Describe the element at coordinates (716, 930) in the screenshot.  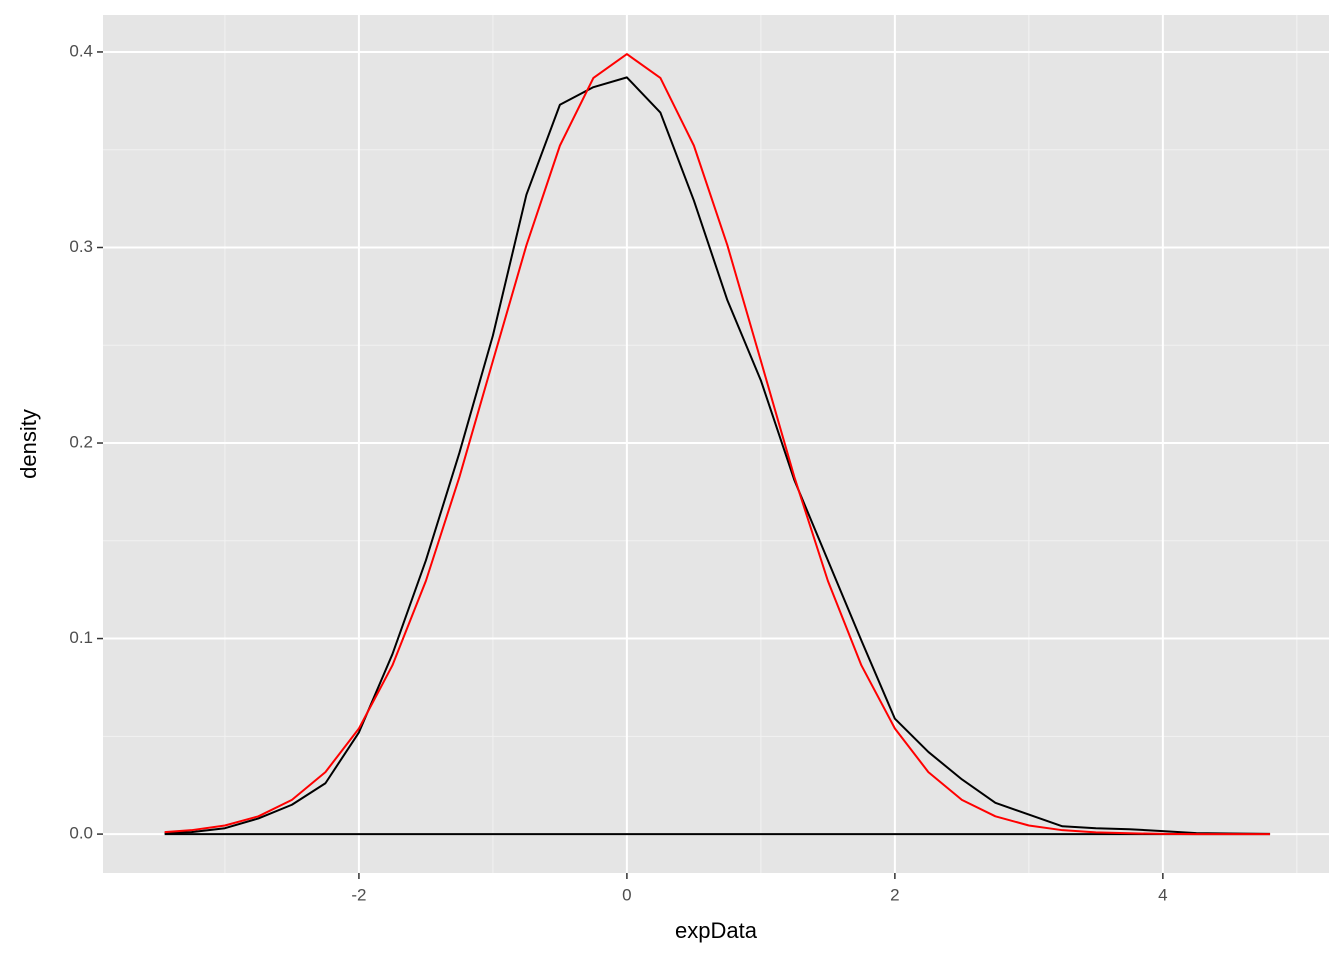
I see `x-axis-title: expData` at that location.